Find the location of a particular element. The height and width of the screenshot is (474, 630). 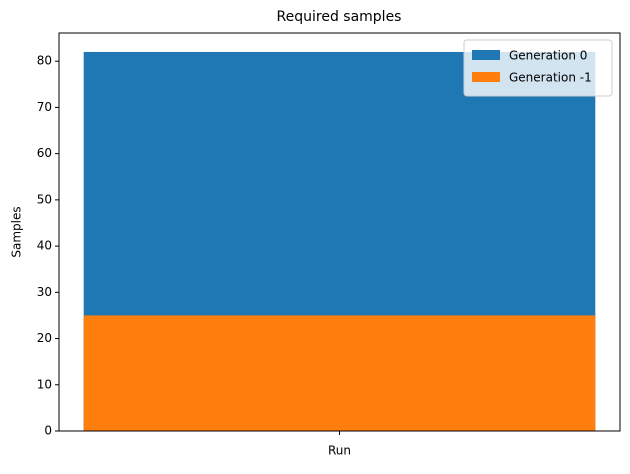

y-axis-label: Samples is located at coordinates (17, 231).